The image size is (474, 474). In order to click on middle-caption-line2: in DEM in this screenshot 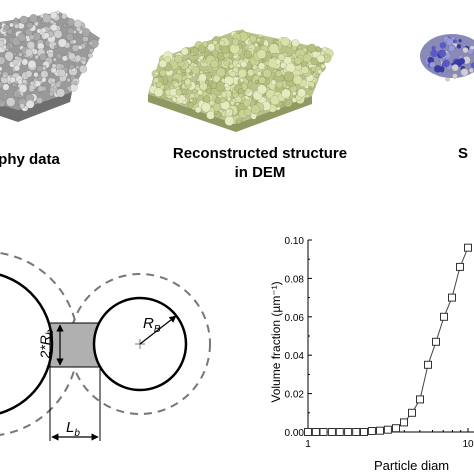, I will do `click(260, 172)`.